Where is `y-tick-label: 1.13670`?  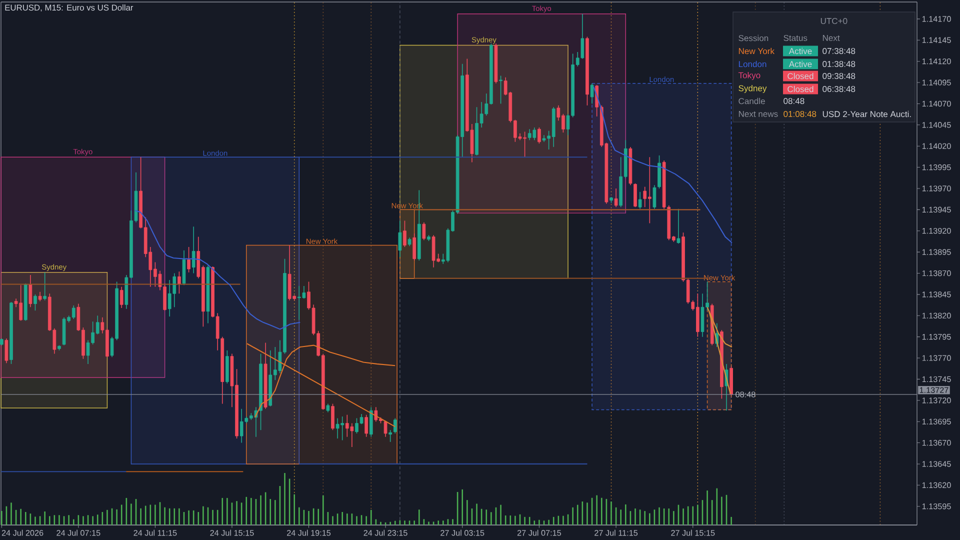 y-tick-label: 1.13670 is located at coordinates (936, 443).